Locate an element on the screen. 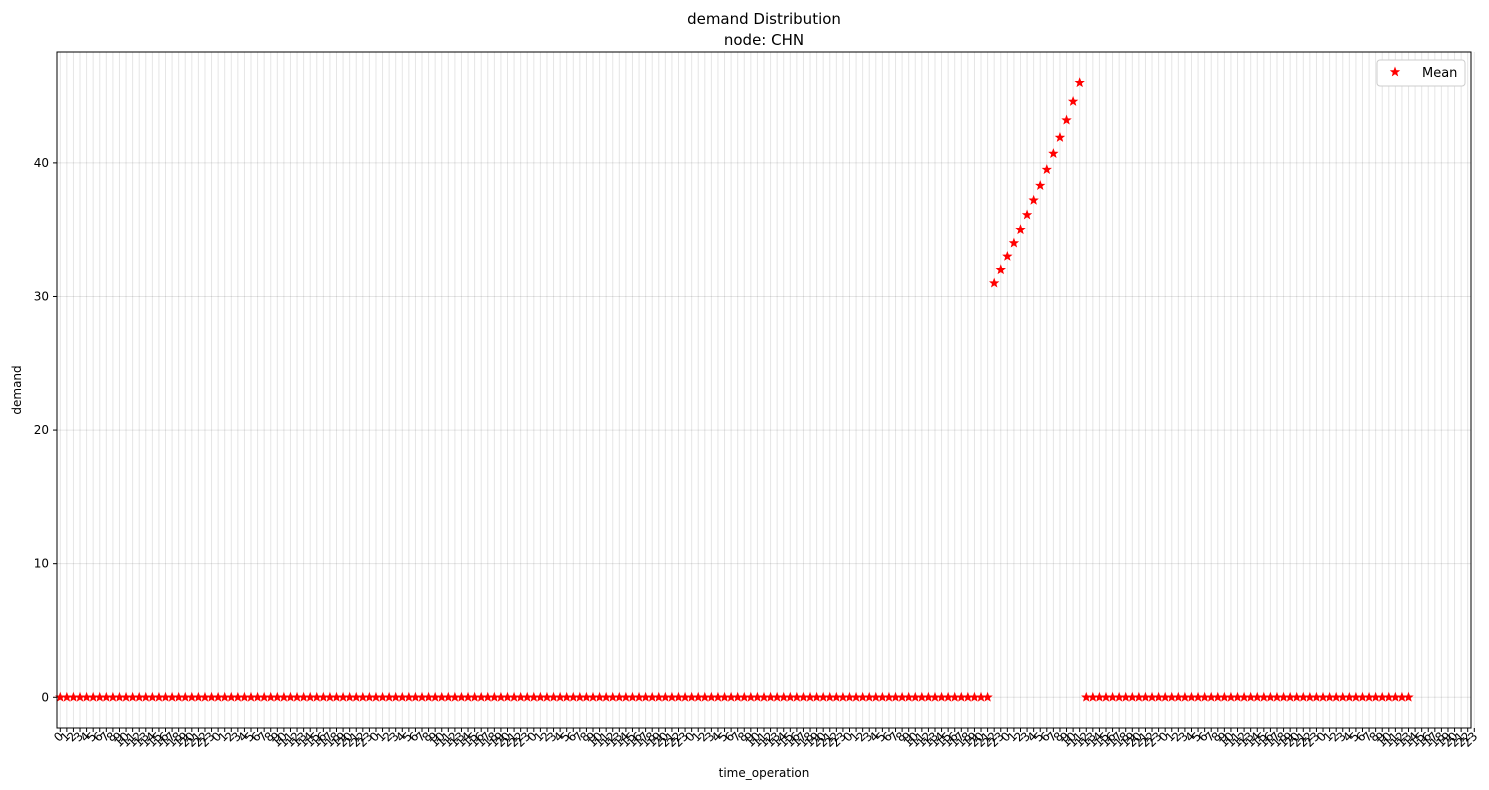  y-tick-label: 10 is located at coordinates (41, 564).